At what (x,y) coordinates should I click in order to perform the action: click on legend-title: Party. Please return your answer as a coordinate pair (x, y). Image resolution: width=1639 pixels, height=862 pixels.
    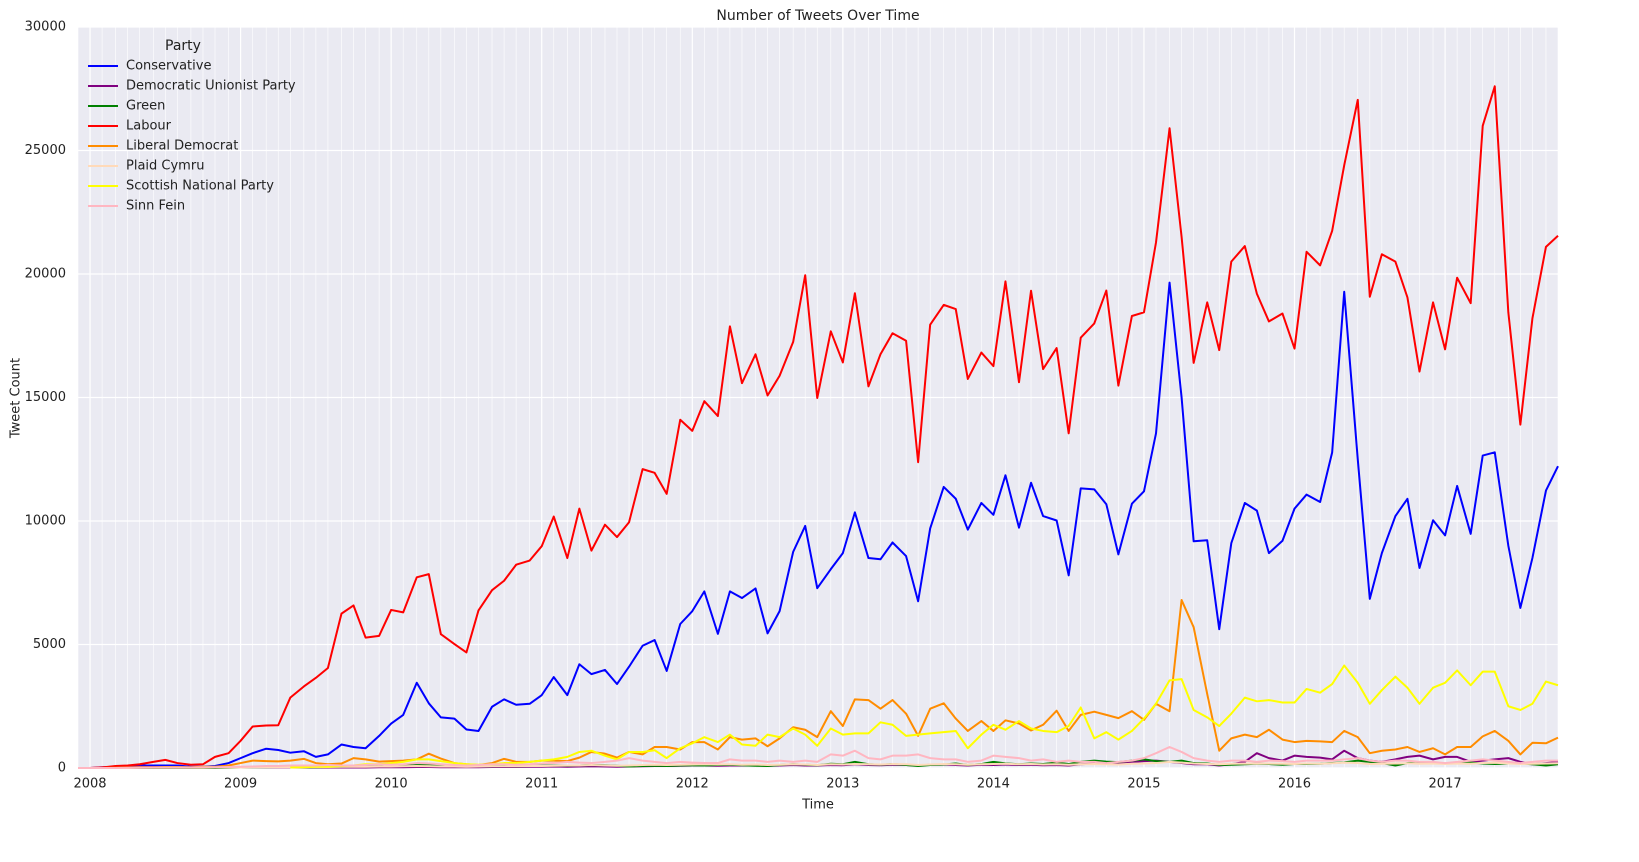
    Looking at the image, I should click on (183, 46).